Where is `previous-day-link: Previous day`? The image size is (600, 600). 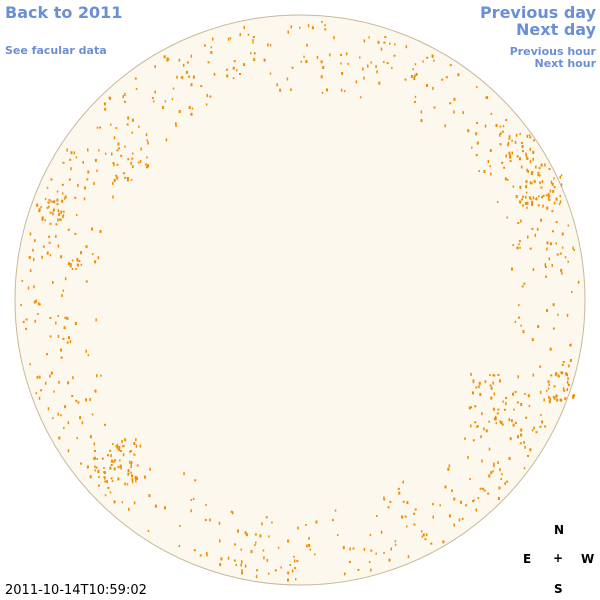
previous-day-link: Previous day is located at coordinates (537, 12).